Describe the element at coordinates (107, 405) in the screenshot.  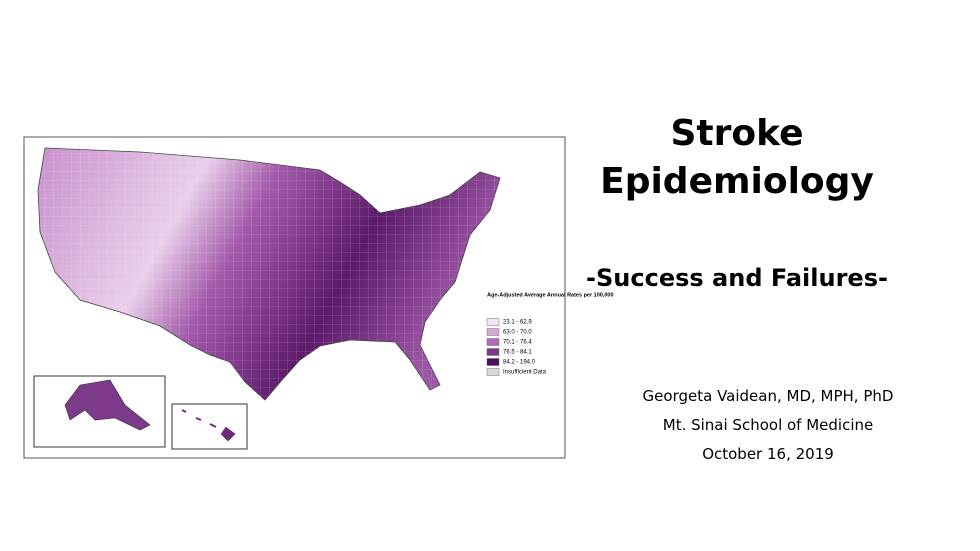
I see `alaska` at that location.